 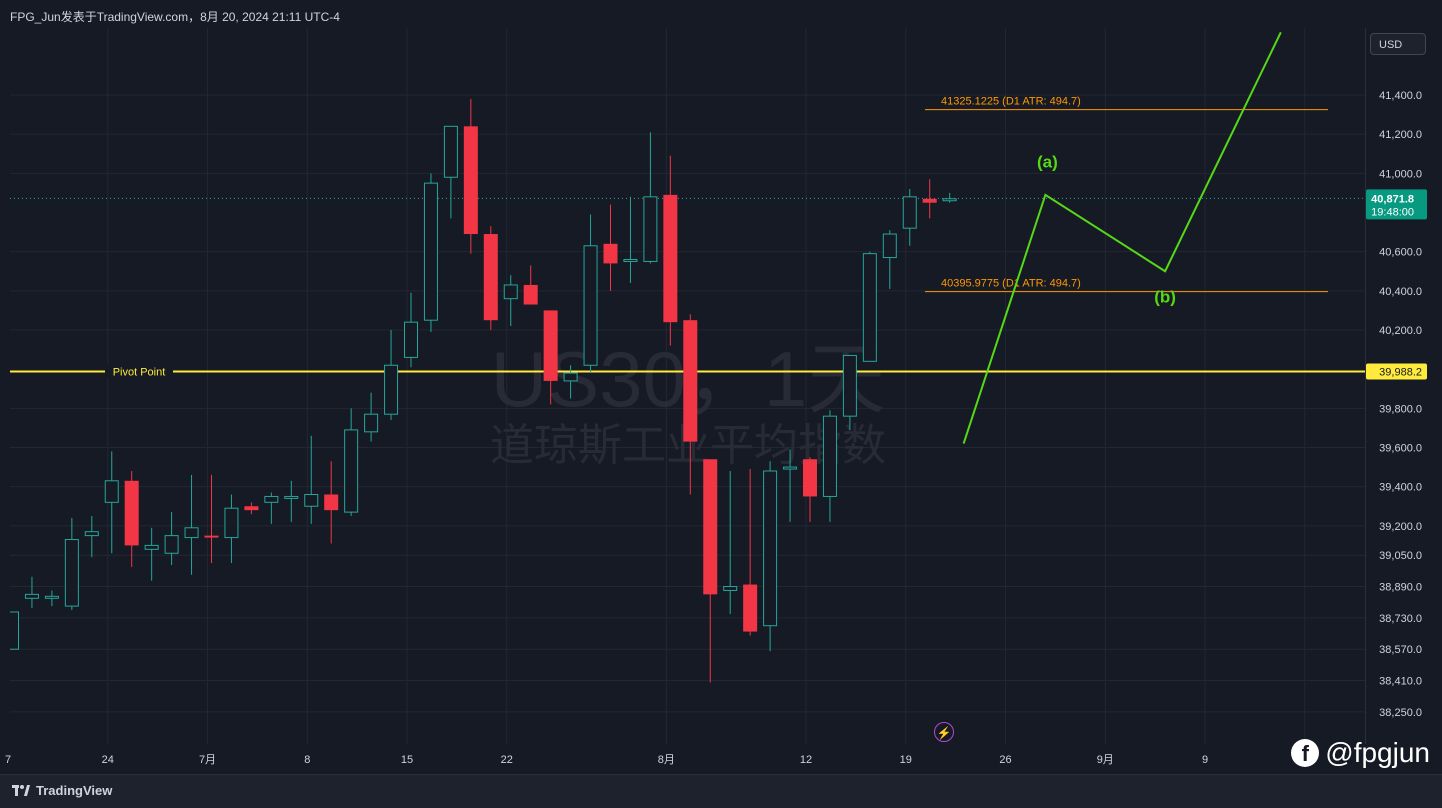 I want to click on pivot-price-badge, so click(x=1396, y=371).